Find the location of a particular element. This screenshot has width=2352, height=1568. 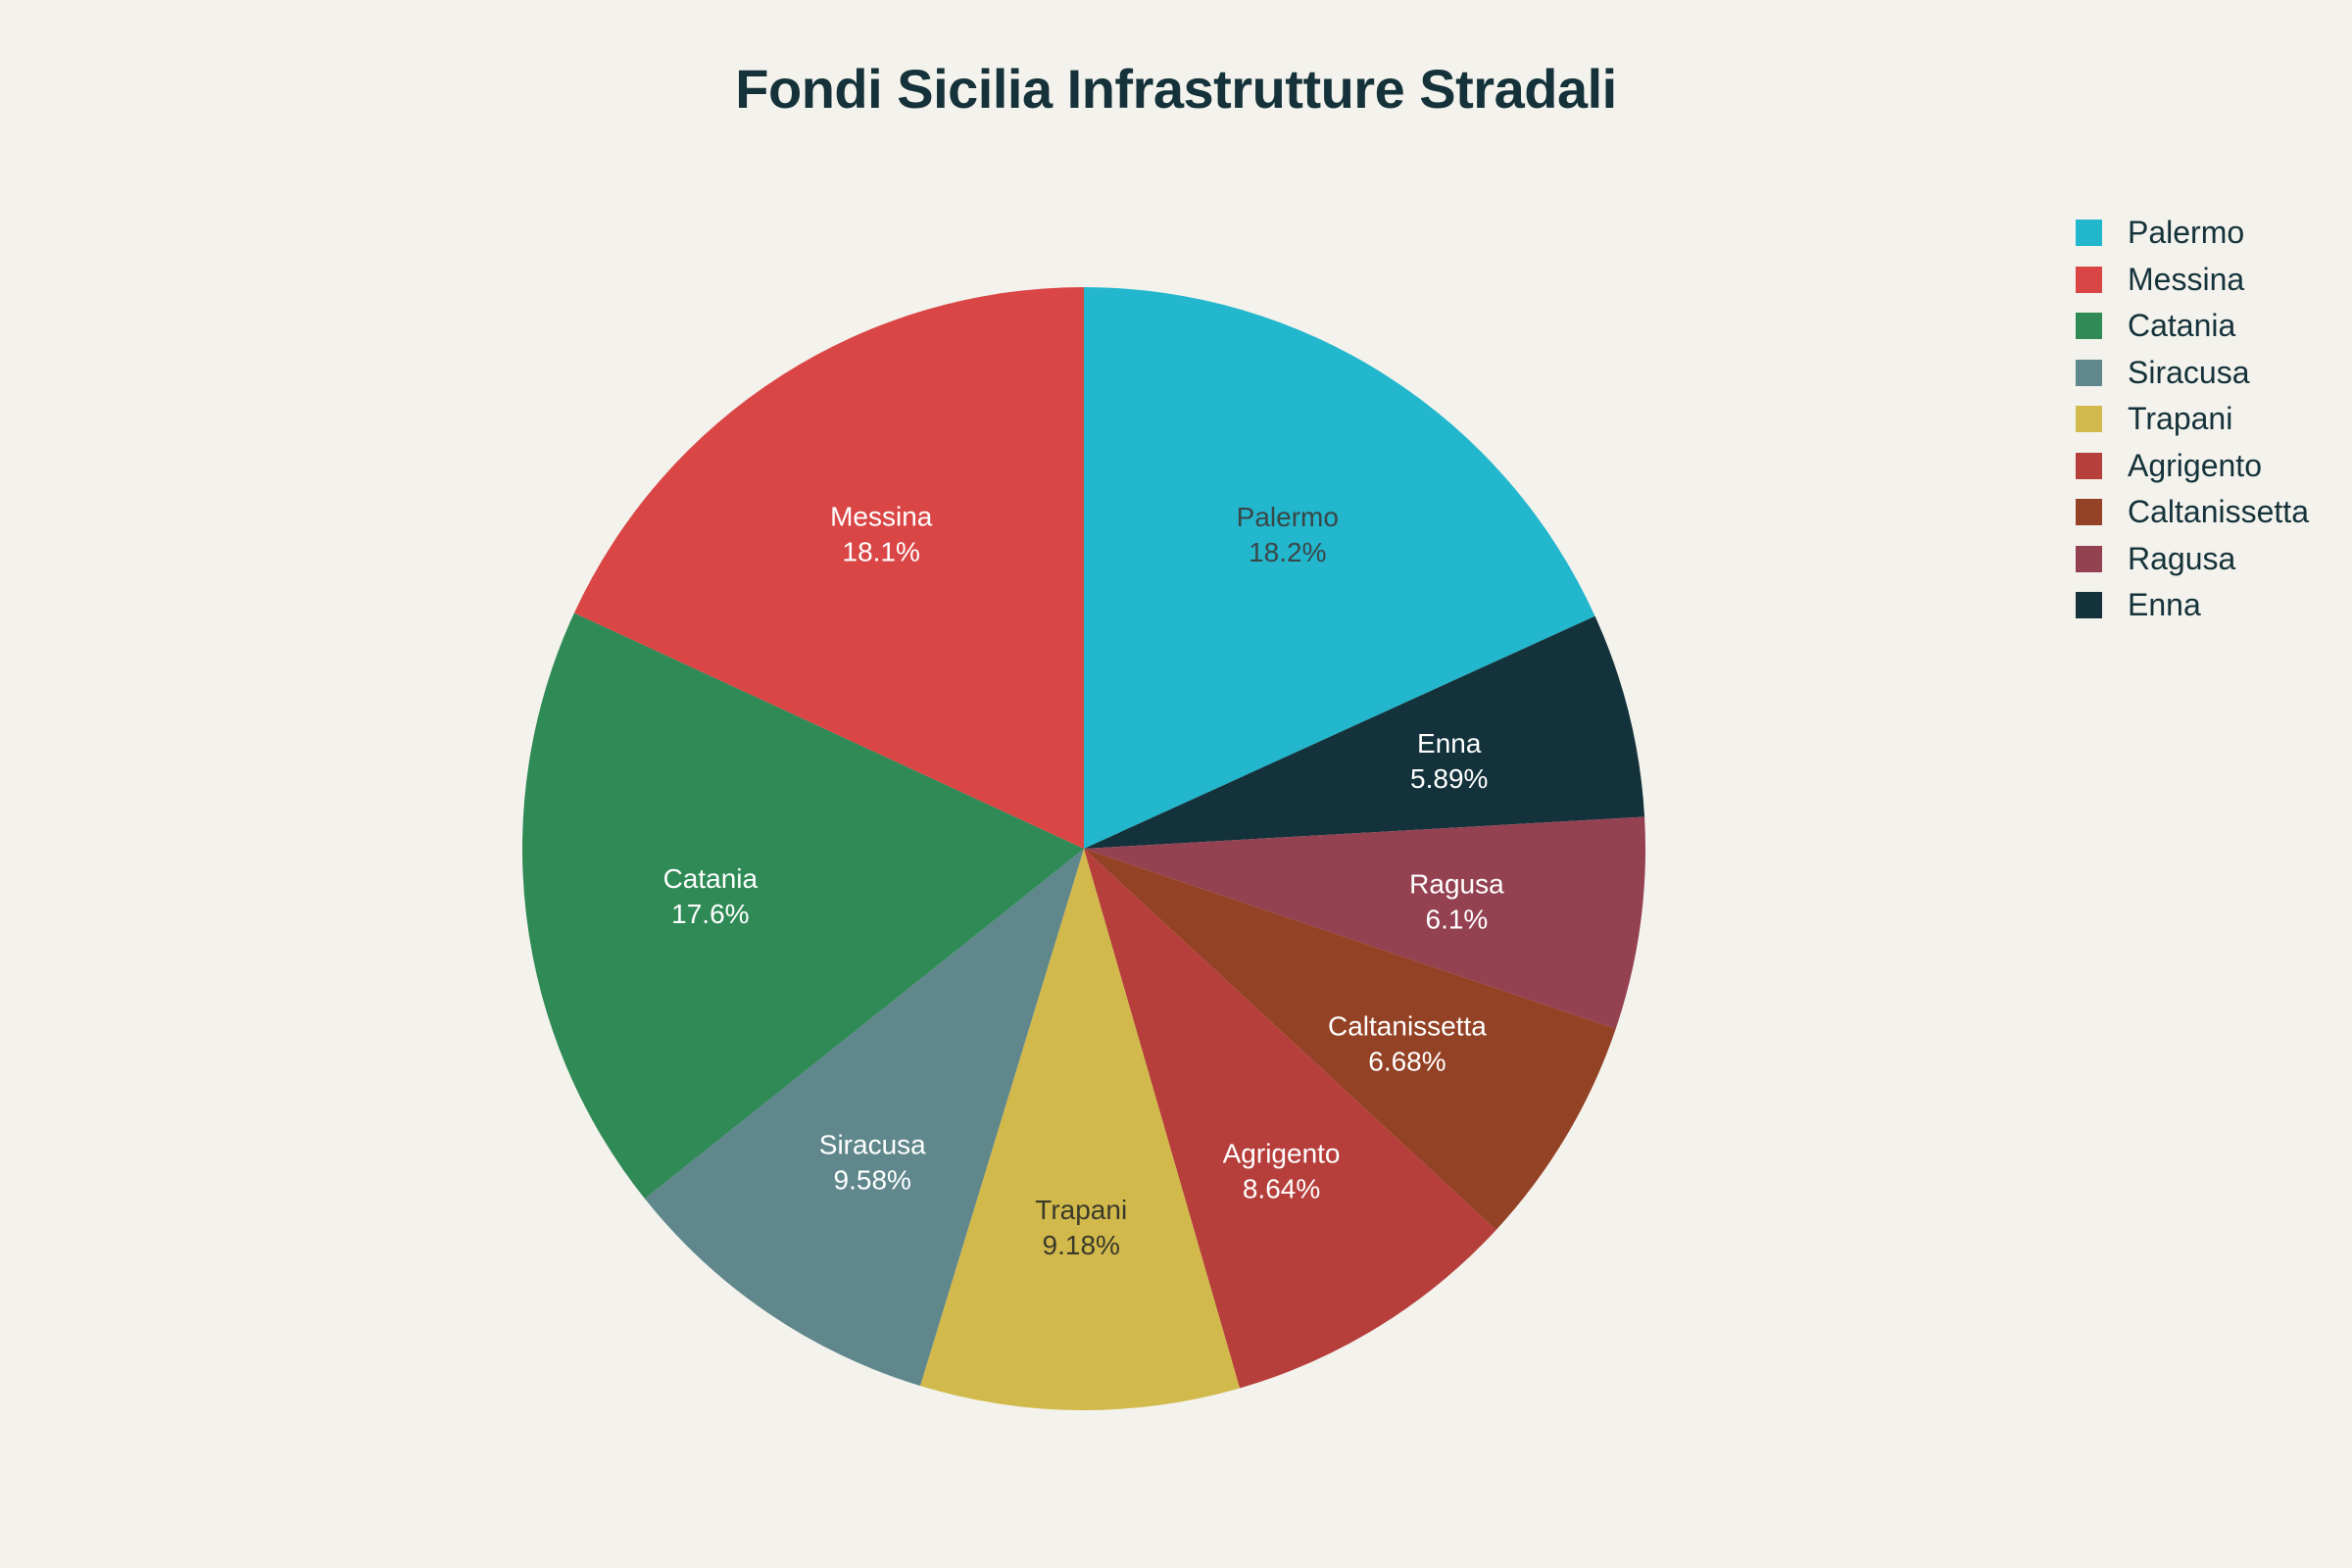

legend-item-messina: Messina is located at coordinates (2192, 280).